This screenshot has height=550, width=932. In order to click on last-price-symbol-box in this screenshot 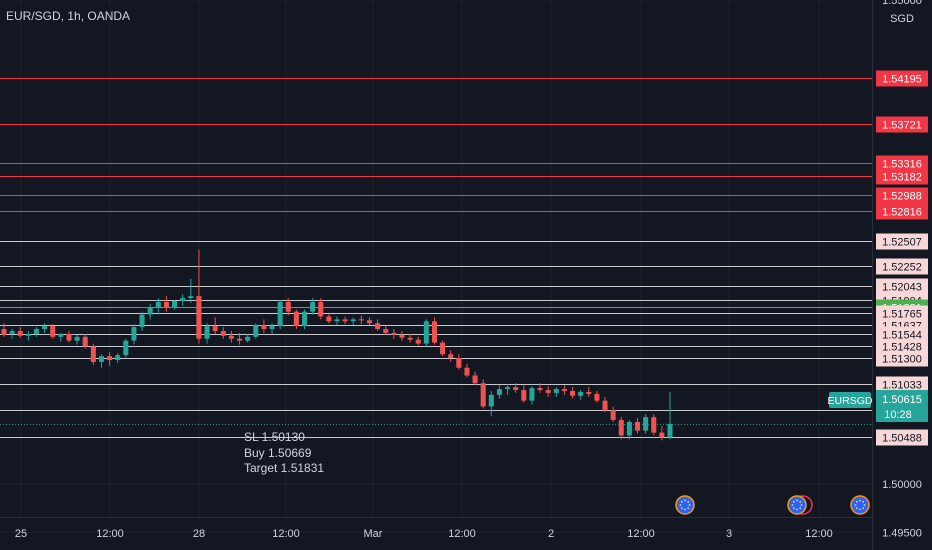, I will do `click(850, 400)`.